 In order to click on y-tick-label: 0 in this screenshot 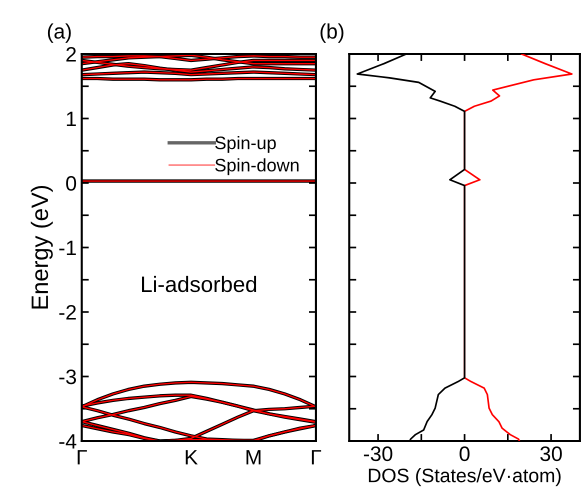, I will do `click(71, 183)`.